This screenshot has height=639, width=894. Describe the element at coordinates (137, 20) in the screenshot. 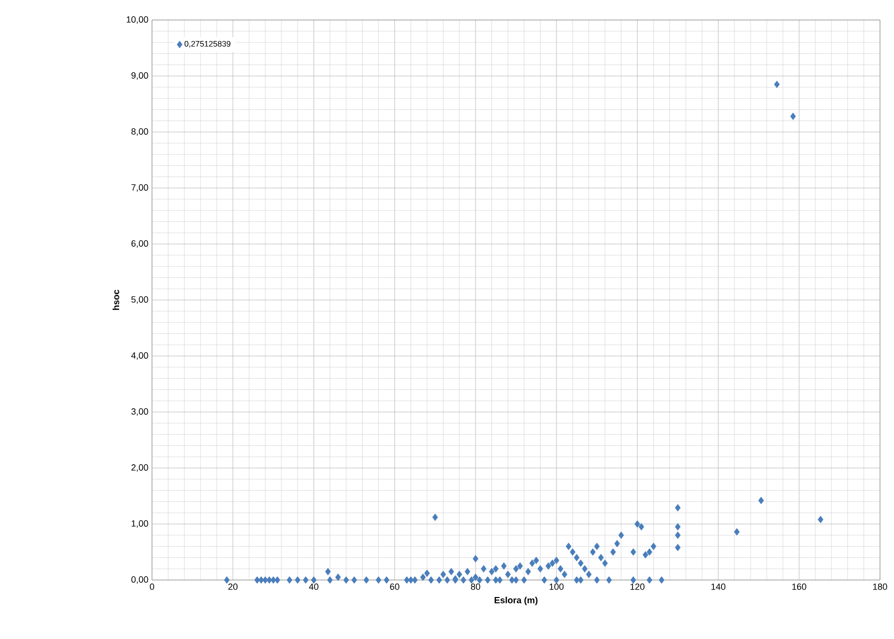

I see `y-tick-label: 10,00` at that location.